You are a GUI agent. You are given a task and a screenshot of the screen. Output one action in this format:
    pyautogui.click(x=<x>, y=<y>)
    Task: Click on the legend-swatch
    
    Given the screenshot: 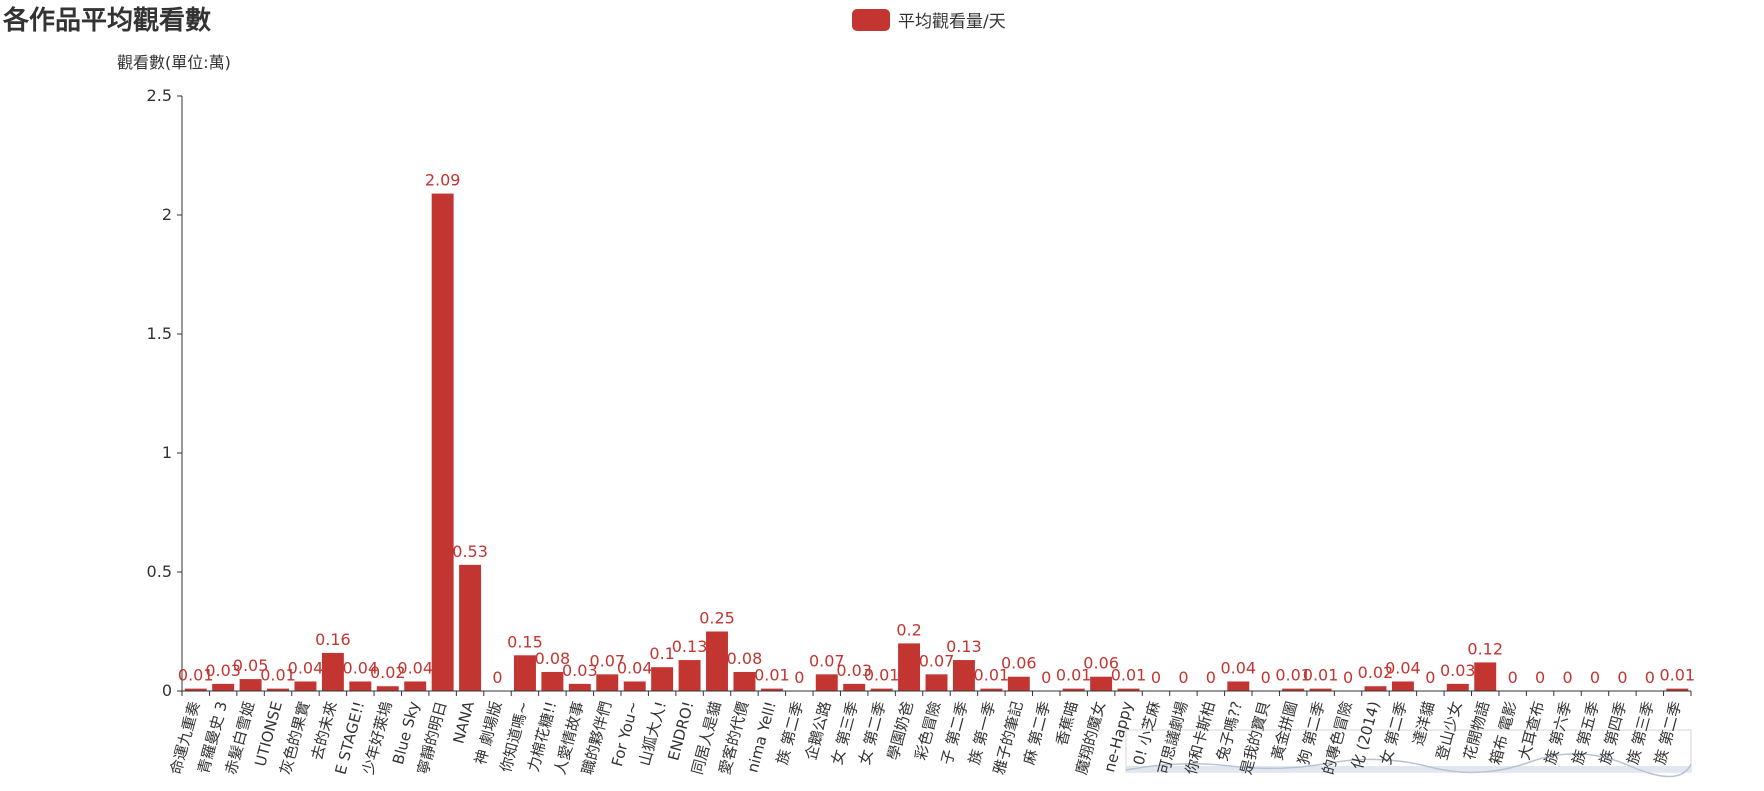 What is the action you would take?
    pyautogui.click(x=871, y=20)
    